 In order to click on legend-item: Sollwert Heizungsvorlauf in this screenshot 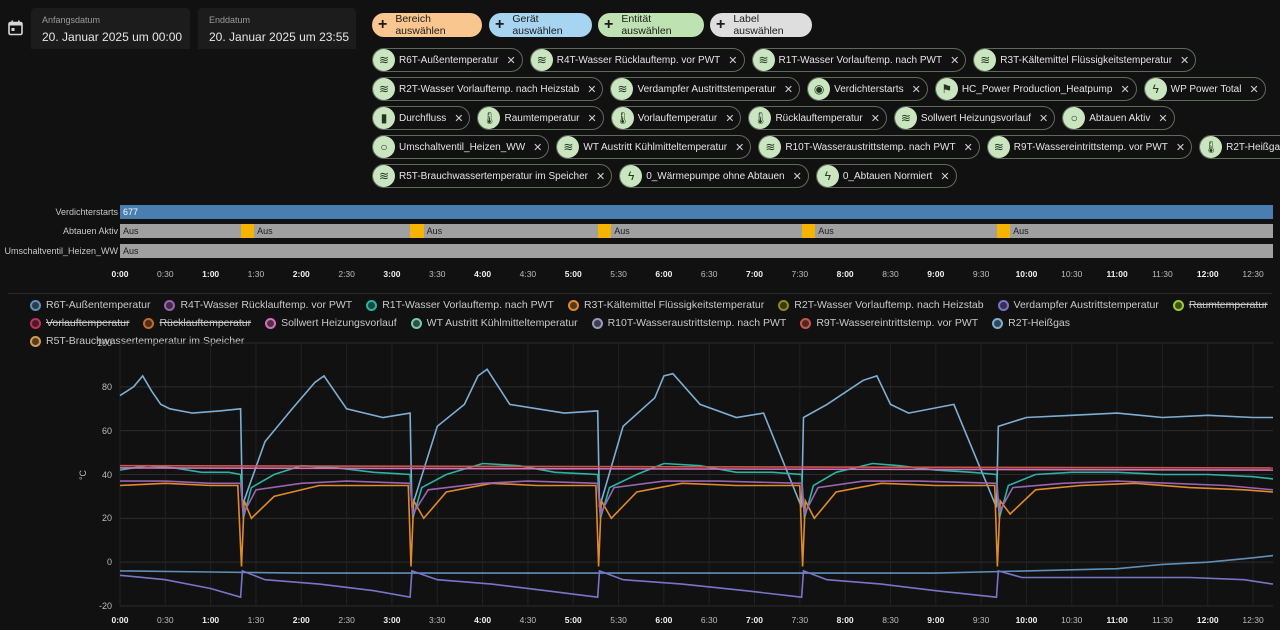, I will do `click(331, 323)`.